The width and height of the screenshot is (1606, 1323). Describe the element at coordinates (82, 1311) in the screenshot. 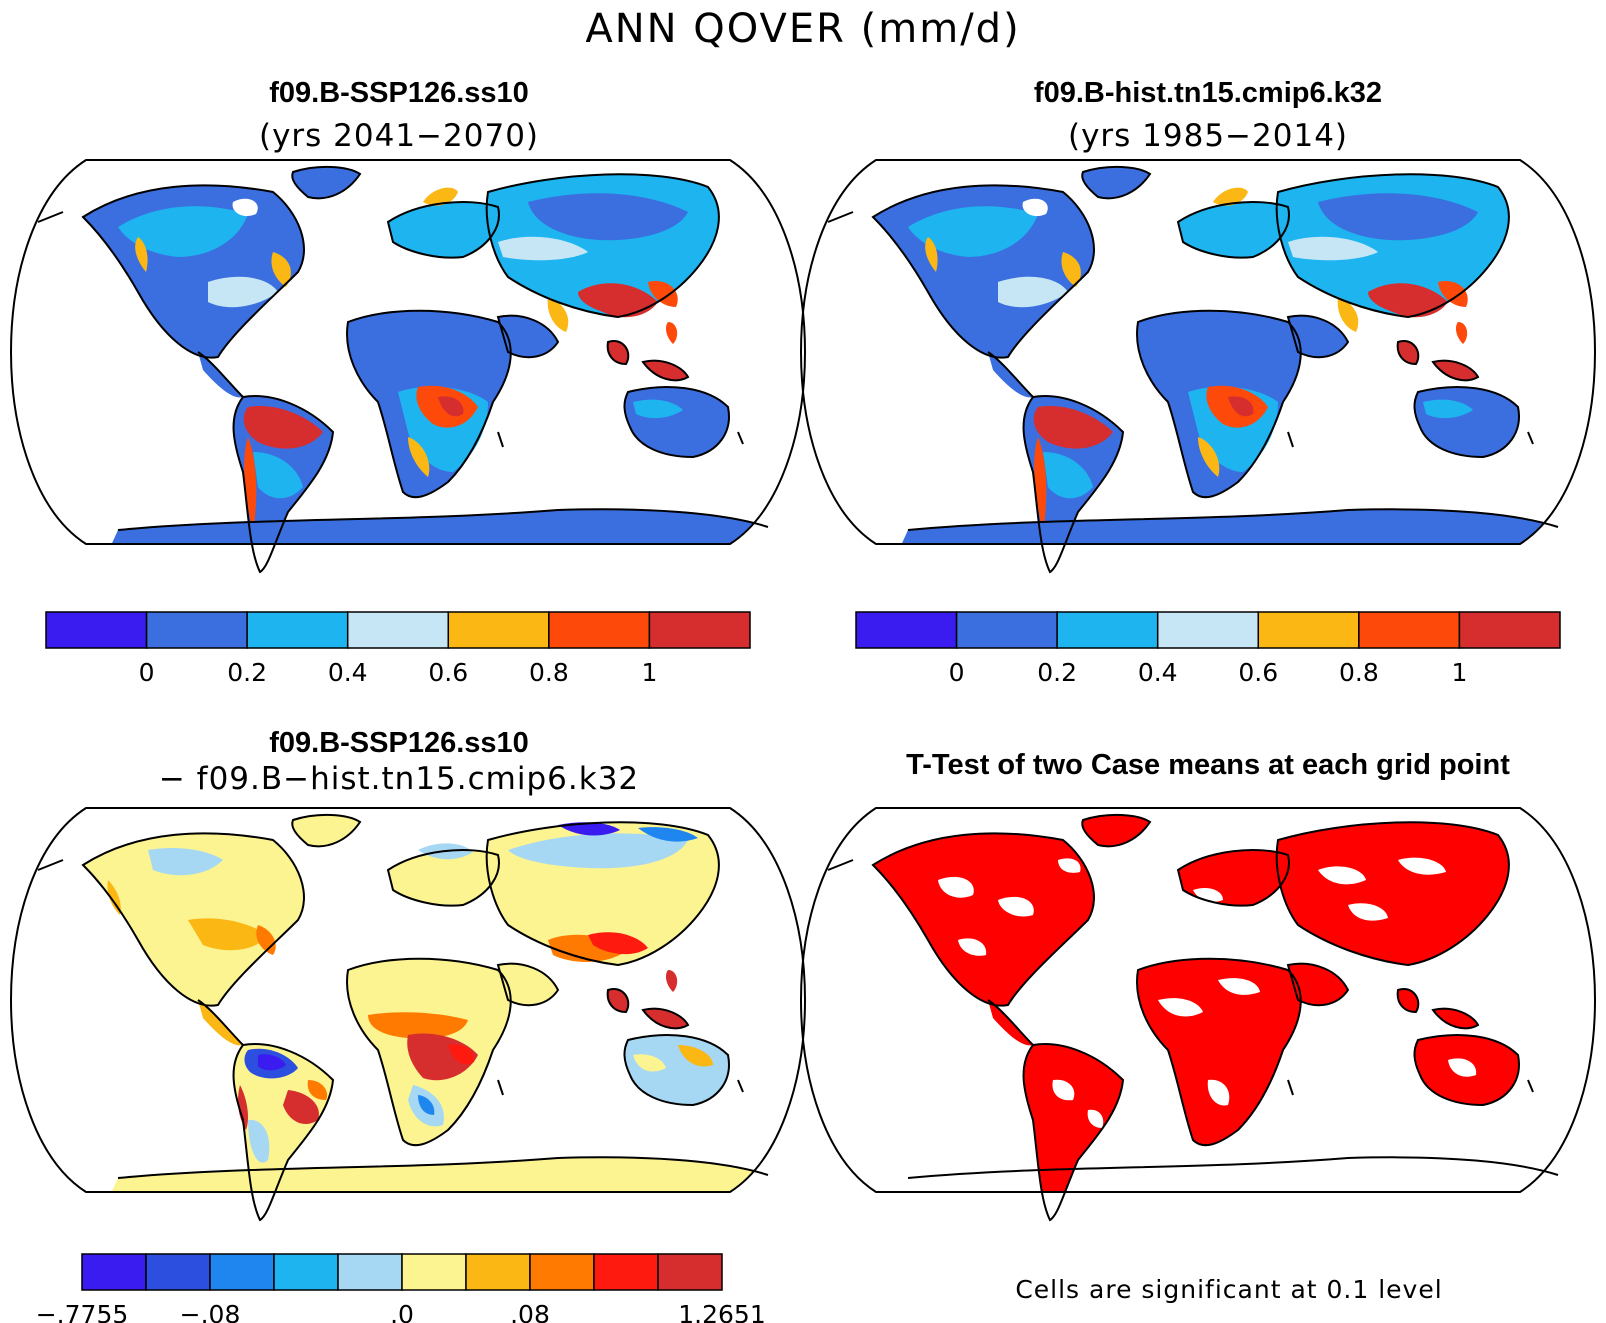

I see `colorbar-bottom-left-tick-label: −.7755` at that location.